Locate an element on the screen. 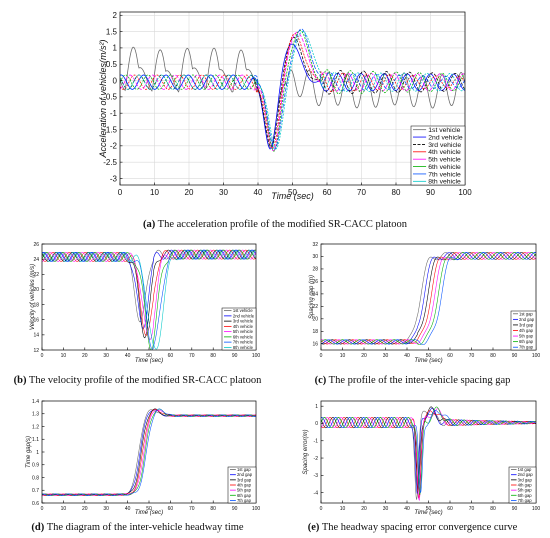 This screenshot has width=550, height=538. y-tick-label: 1.2 is located at coordinates (35, 427).